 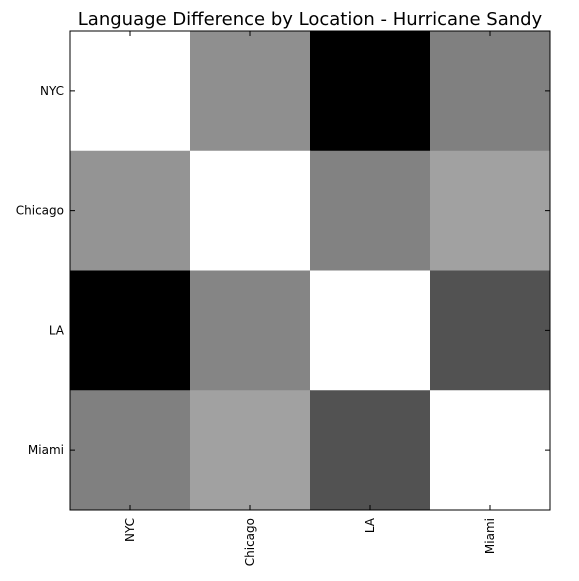 What do you see at coordinates (490, 536) in the screenshot?
I see `x-tick-label: Miami` at bounding box center [490, 536].